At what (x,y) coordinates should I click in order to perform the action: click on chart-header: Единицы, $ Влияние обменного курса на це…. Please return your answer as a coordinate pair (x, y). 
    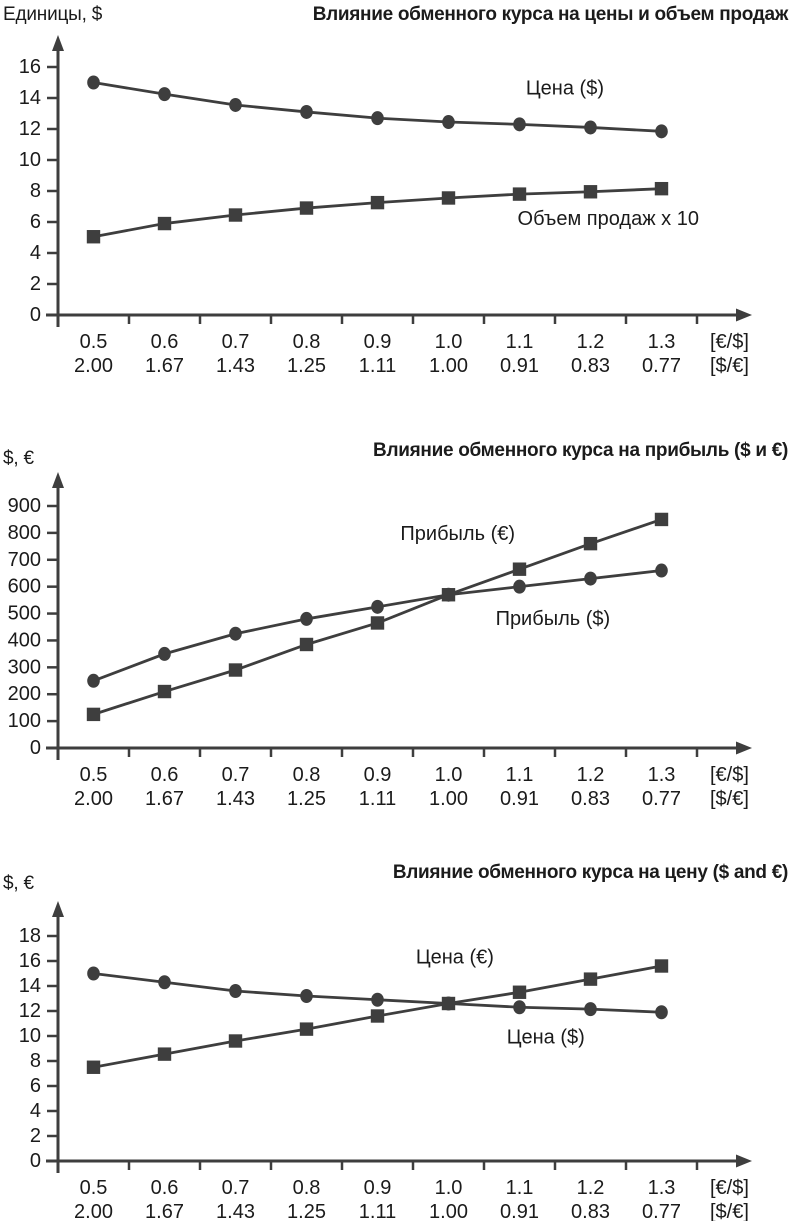
    Looking at the image, I should click on (395, 15).